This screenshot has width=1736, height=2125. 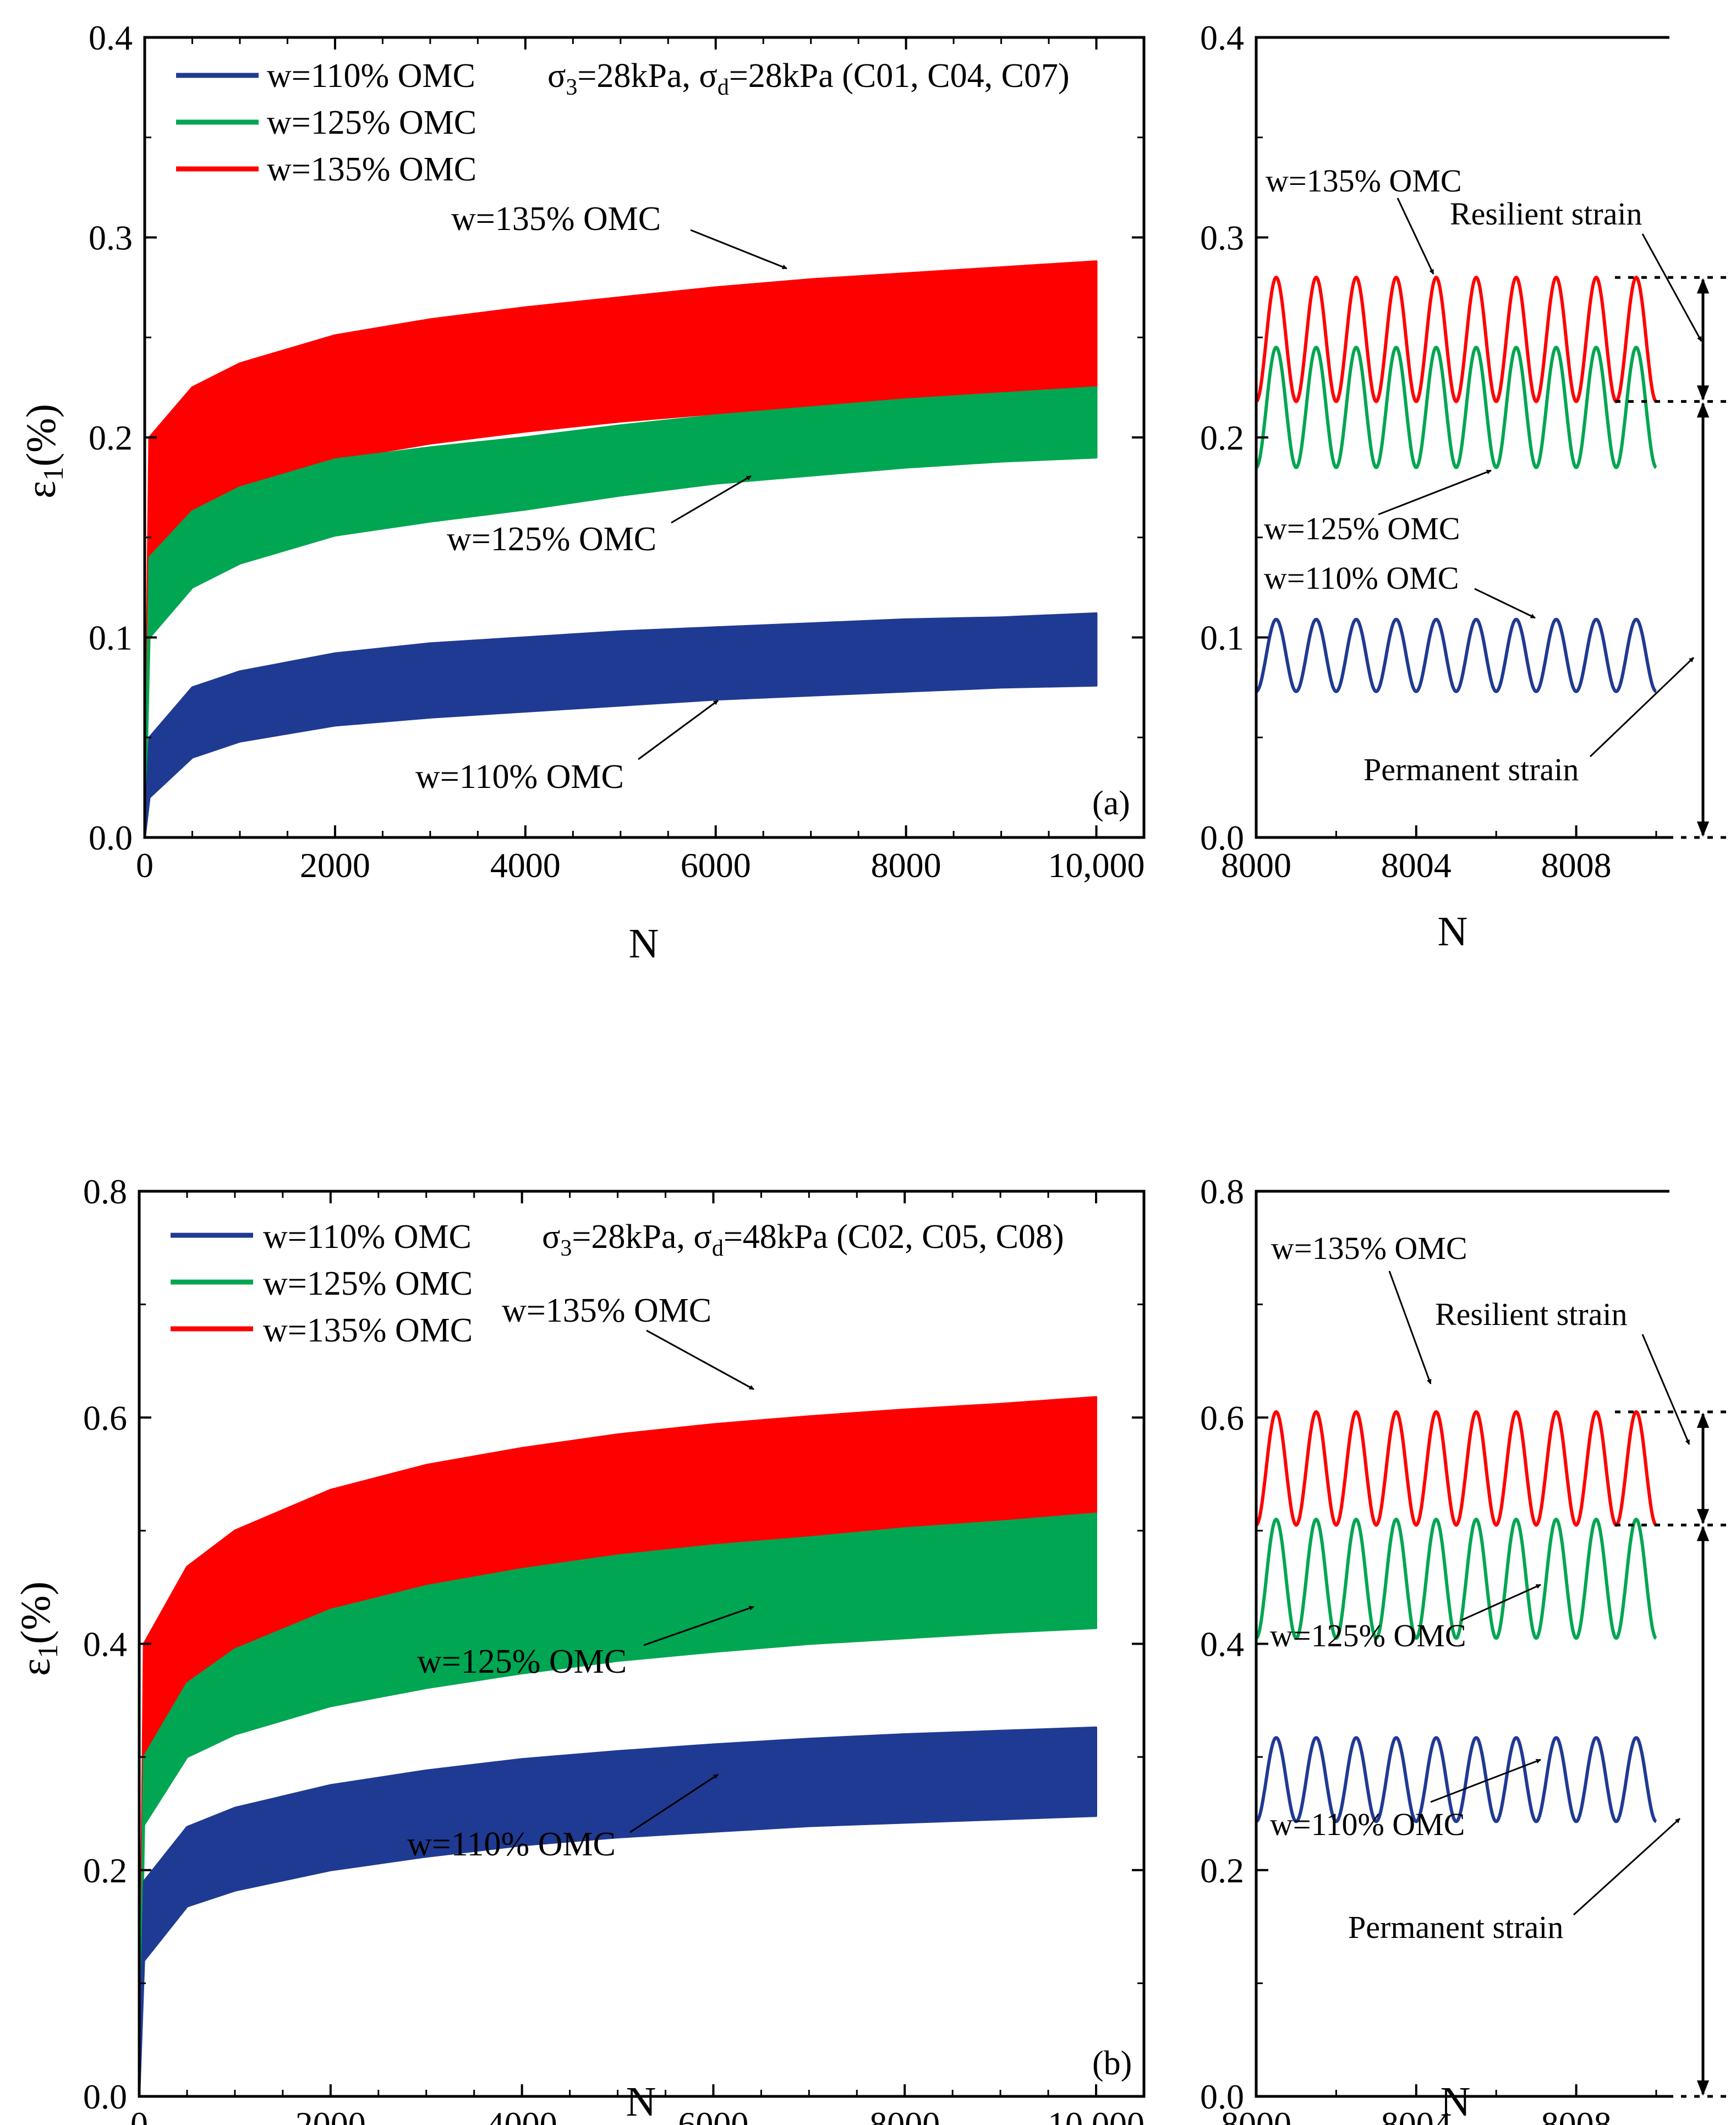 What do you see at coordinates (808, 78) in the screenshot?
I see `test-condition: σ3=28kPa, σd=28kPa (C01, C04, C07)` at bounding box center [808, 78].